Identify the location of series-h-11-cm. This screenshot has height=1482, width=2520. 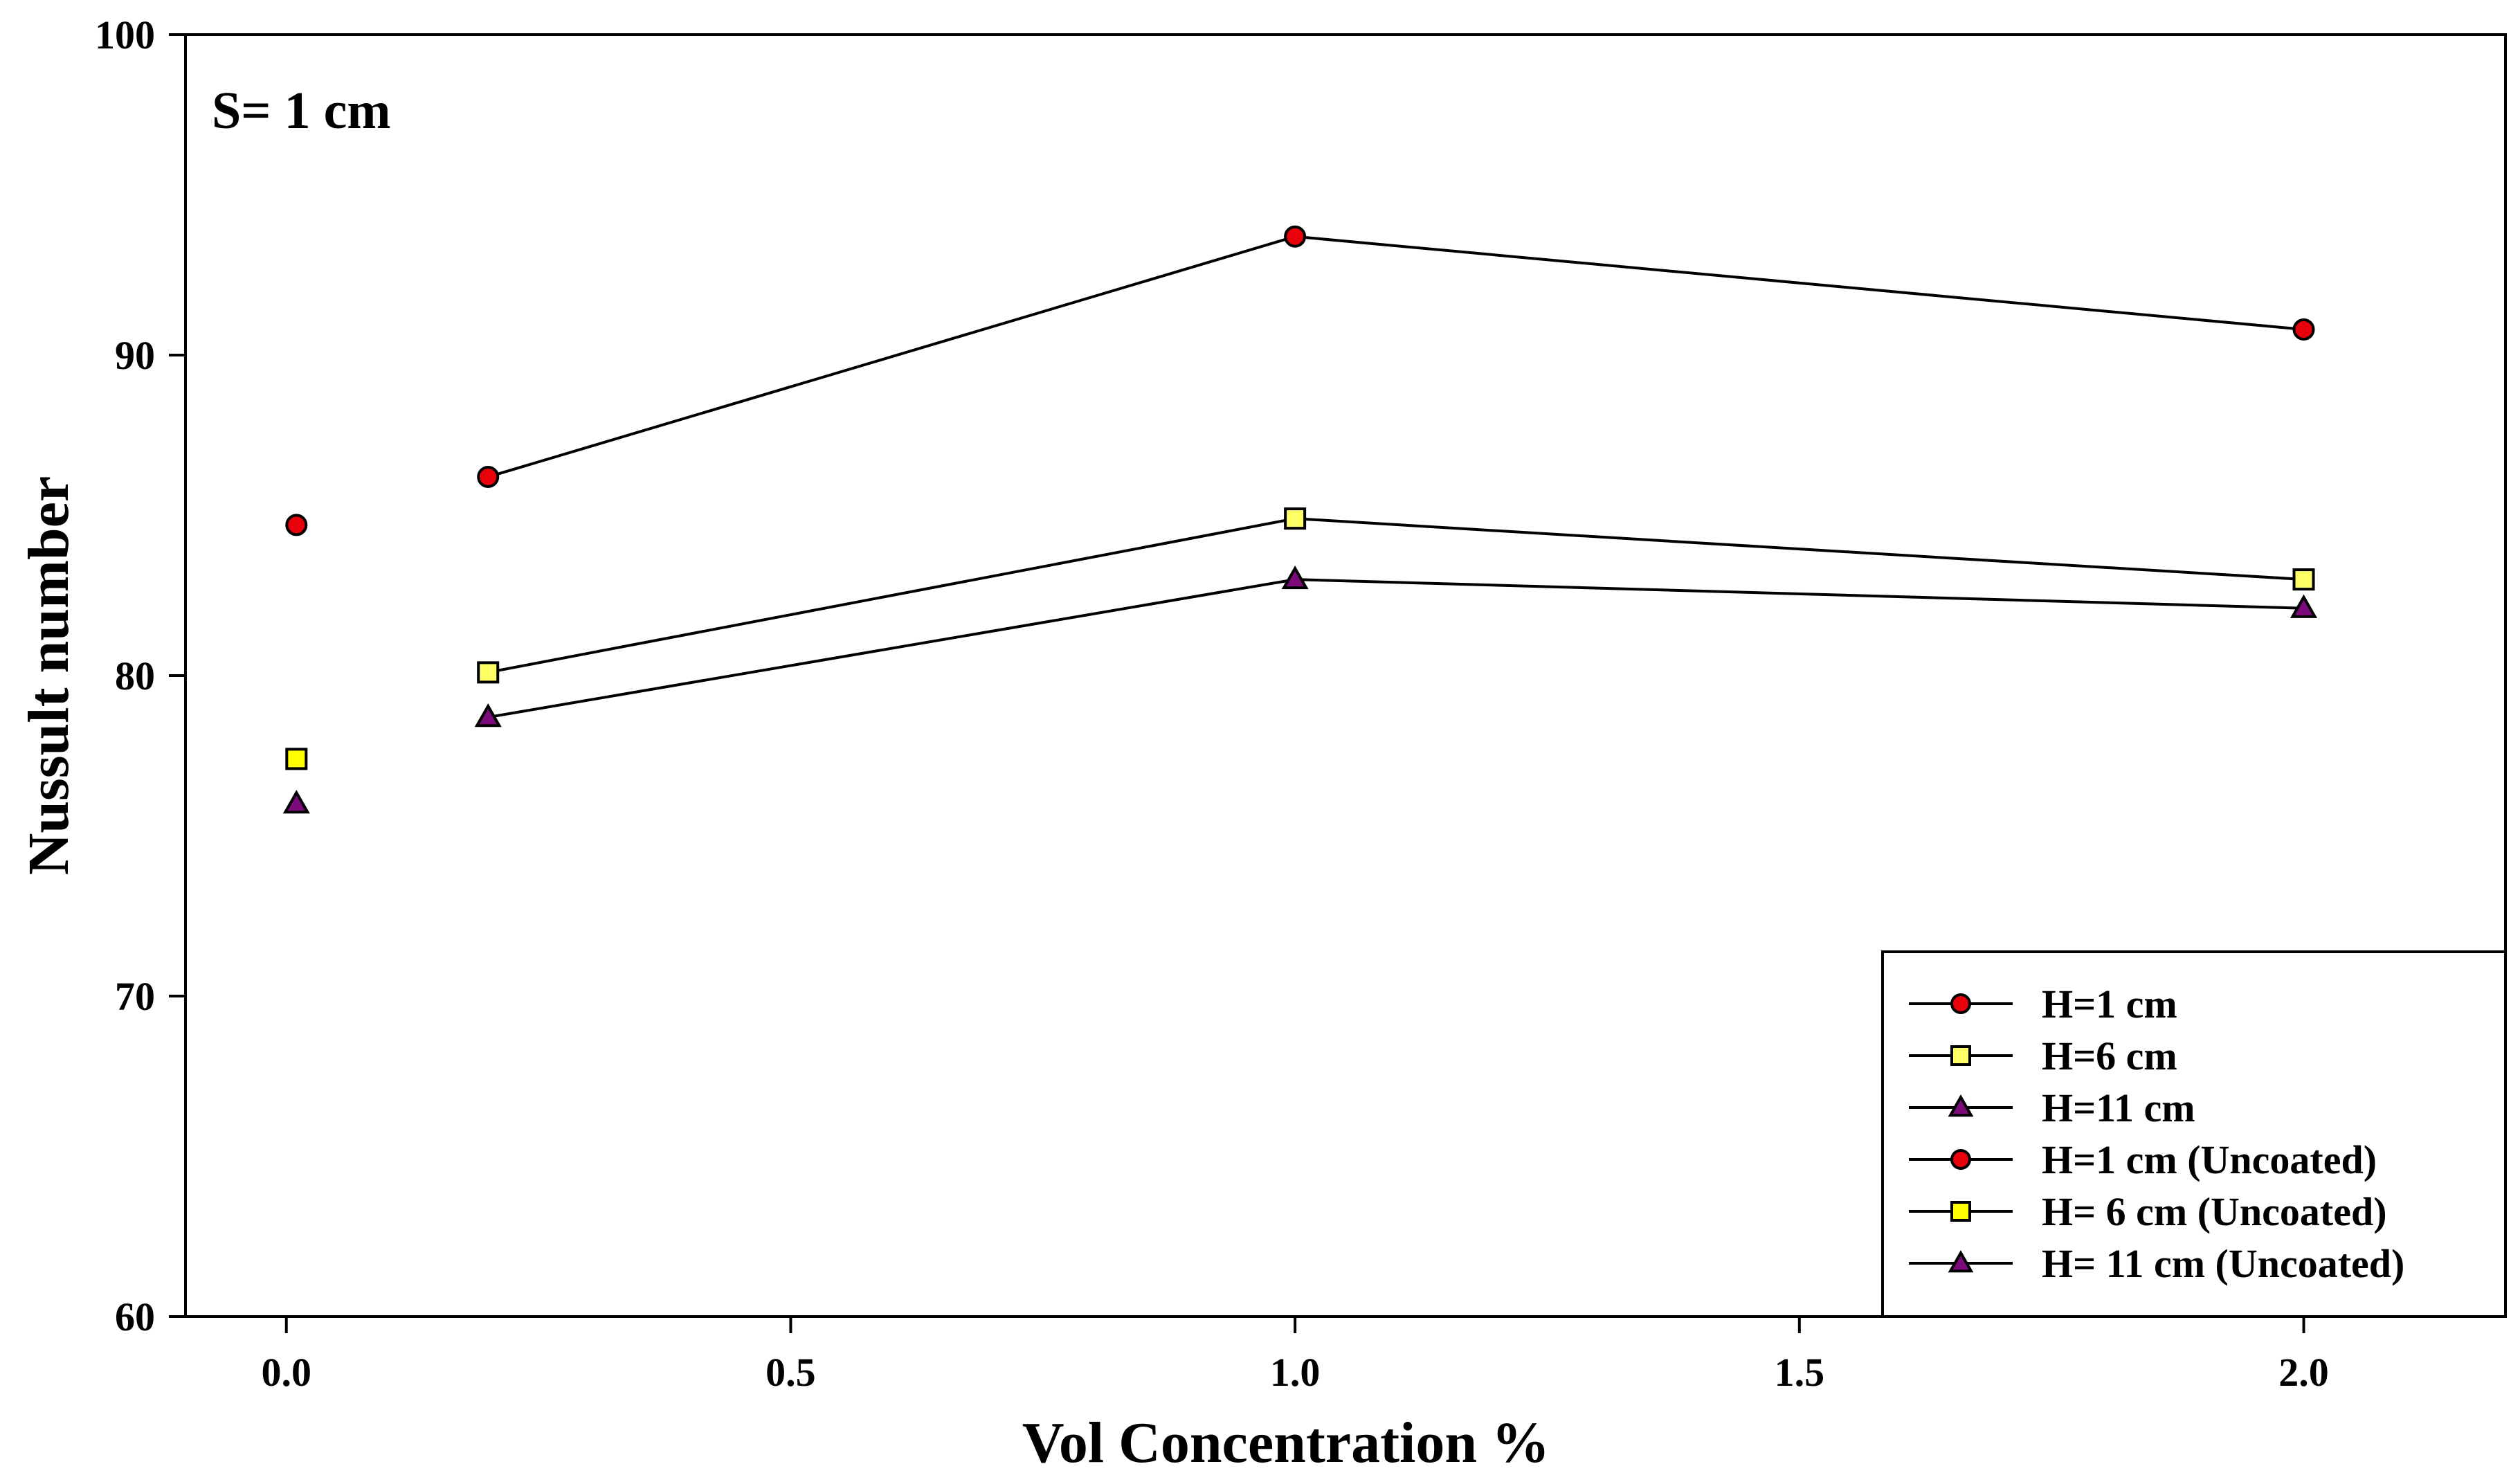
(1396, 646).